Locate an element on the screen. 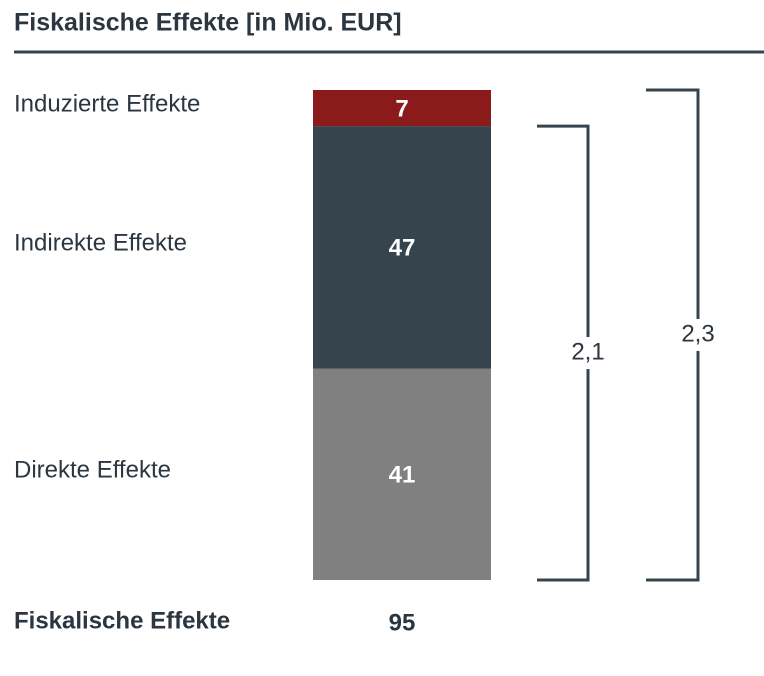 This screenshot has height=676, width=764. value-label: 7 is located at coordinates (401, 108).